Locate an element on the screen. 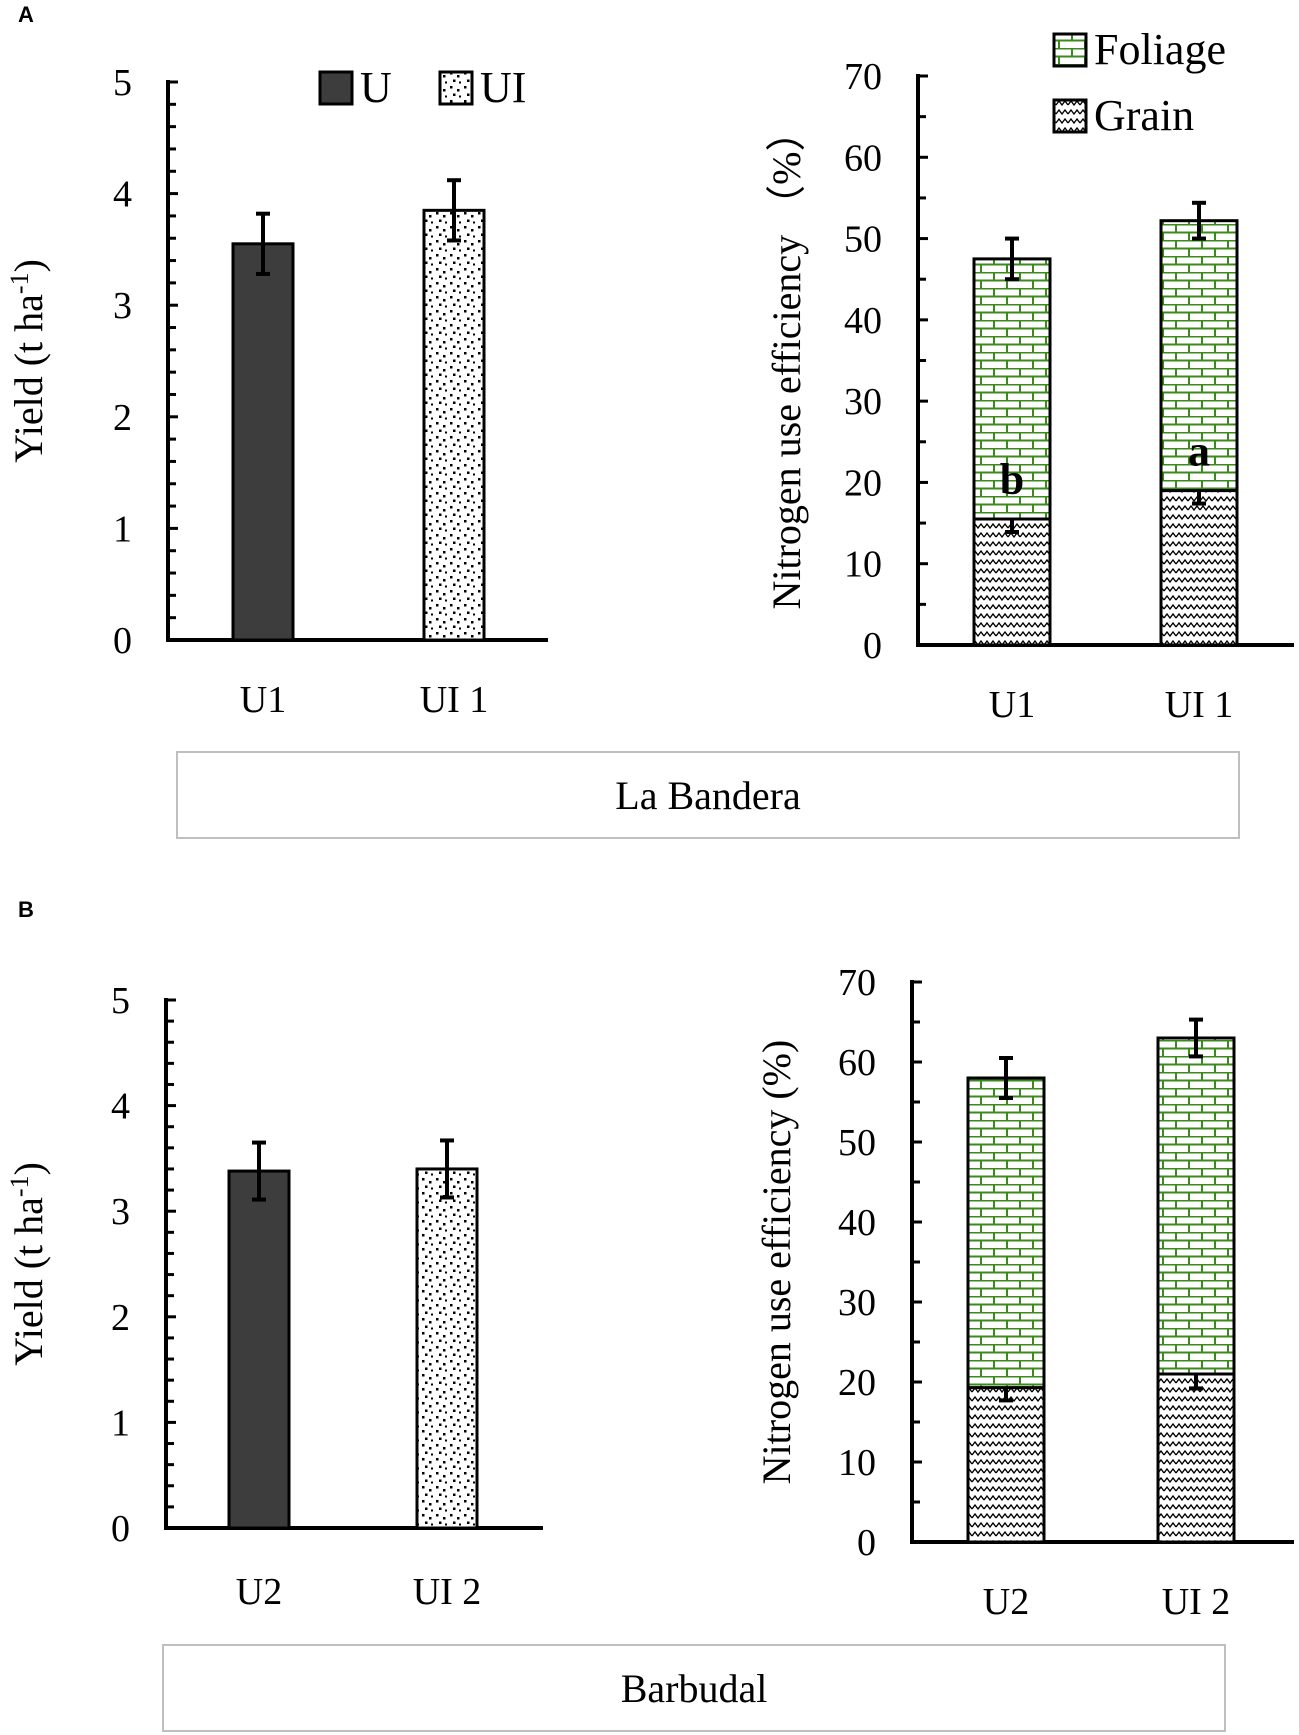 The width and height of the screenshot is (1299, 1735). legend-foliage-label: Foliage is located at coordinates (1160, 49).